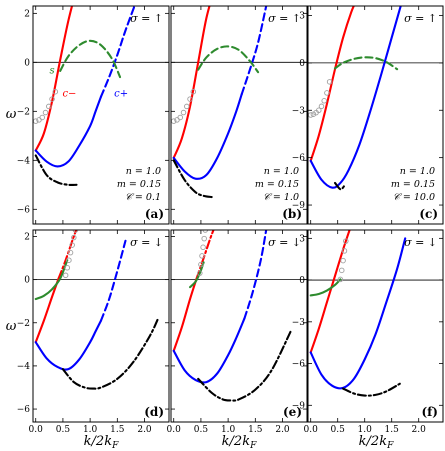 This screenshot has width=445, height=451. I want to click on x-axis-label-f: k/2kF, so click(376, 442).